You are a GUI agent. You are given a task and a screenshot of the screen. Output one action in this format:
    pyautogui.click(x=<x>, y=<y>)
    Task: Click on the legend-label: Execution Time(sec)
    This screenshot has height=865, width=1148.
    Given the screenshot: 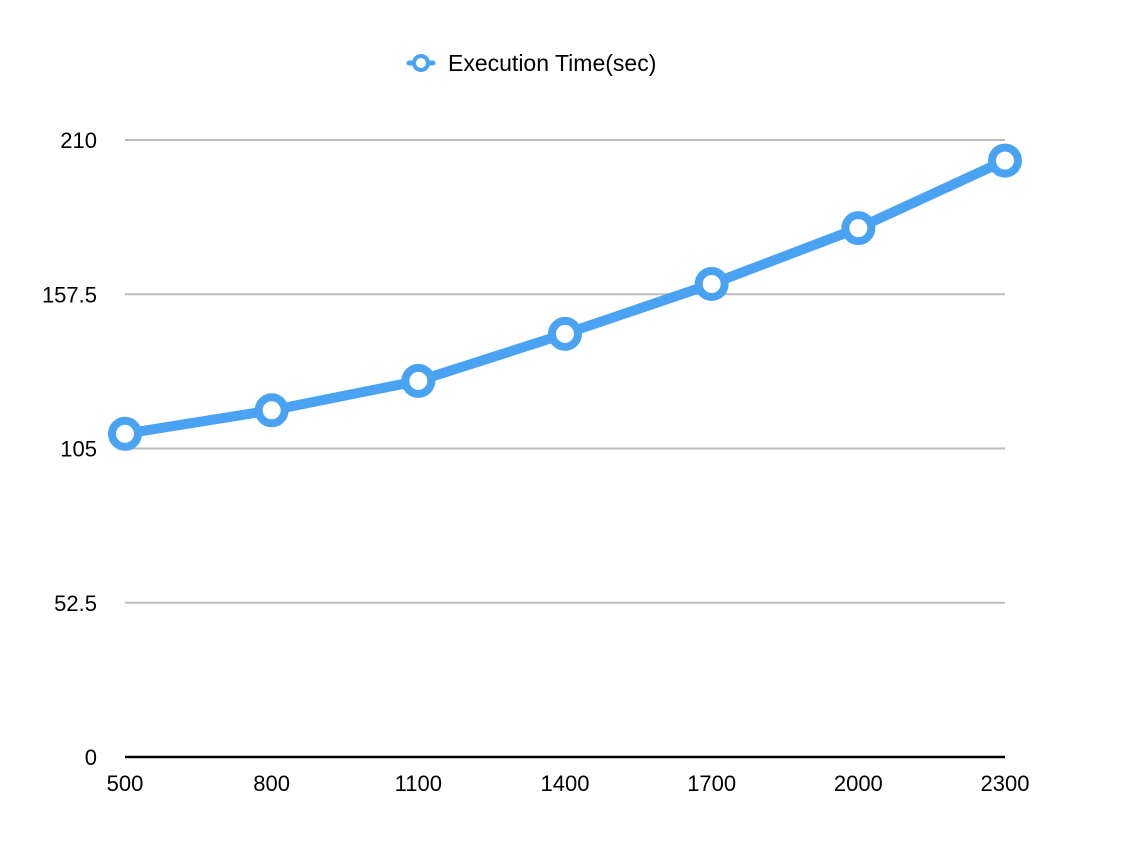 What is the action you would take?
    pyautogui.click(x=552, y=63)
    